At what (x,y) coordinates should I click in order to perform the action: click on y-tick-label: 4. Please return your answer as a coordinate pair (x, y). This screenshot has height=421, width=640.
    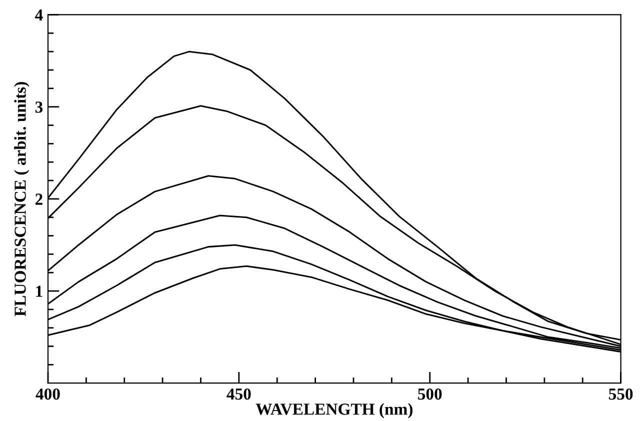
    Looking at the image, I should click on (39, 15).